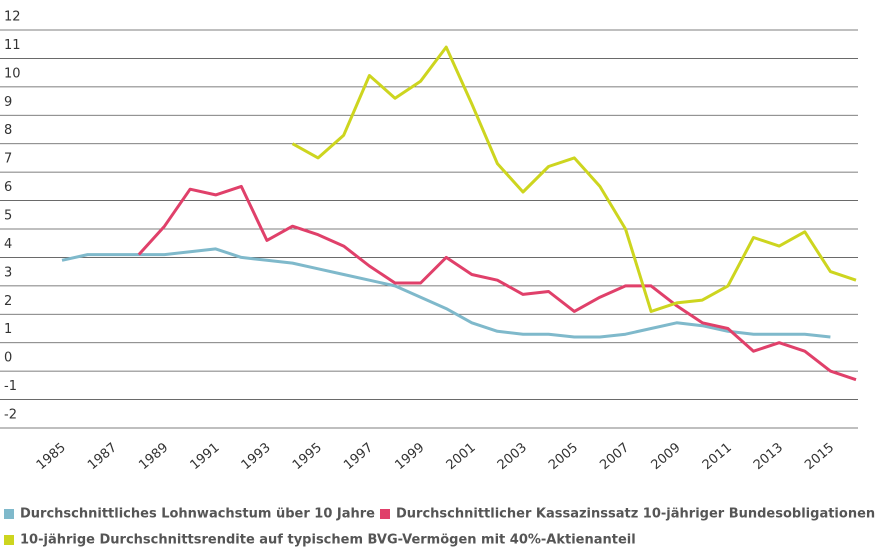 This screenshot has width=880, height=553. What do you see at coordinates (8, 216) in the screenshot?
I see `y-tick-label: 5` at bounding box center [8, 216].